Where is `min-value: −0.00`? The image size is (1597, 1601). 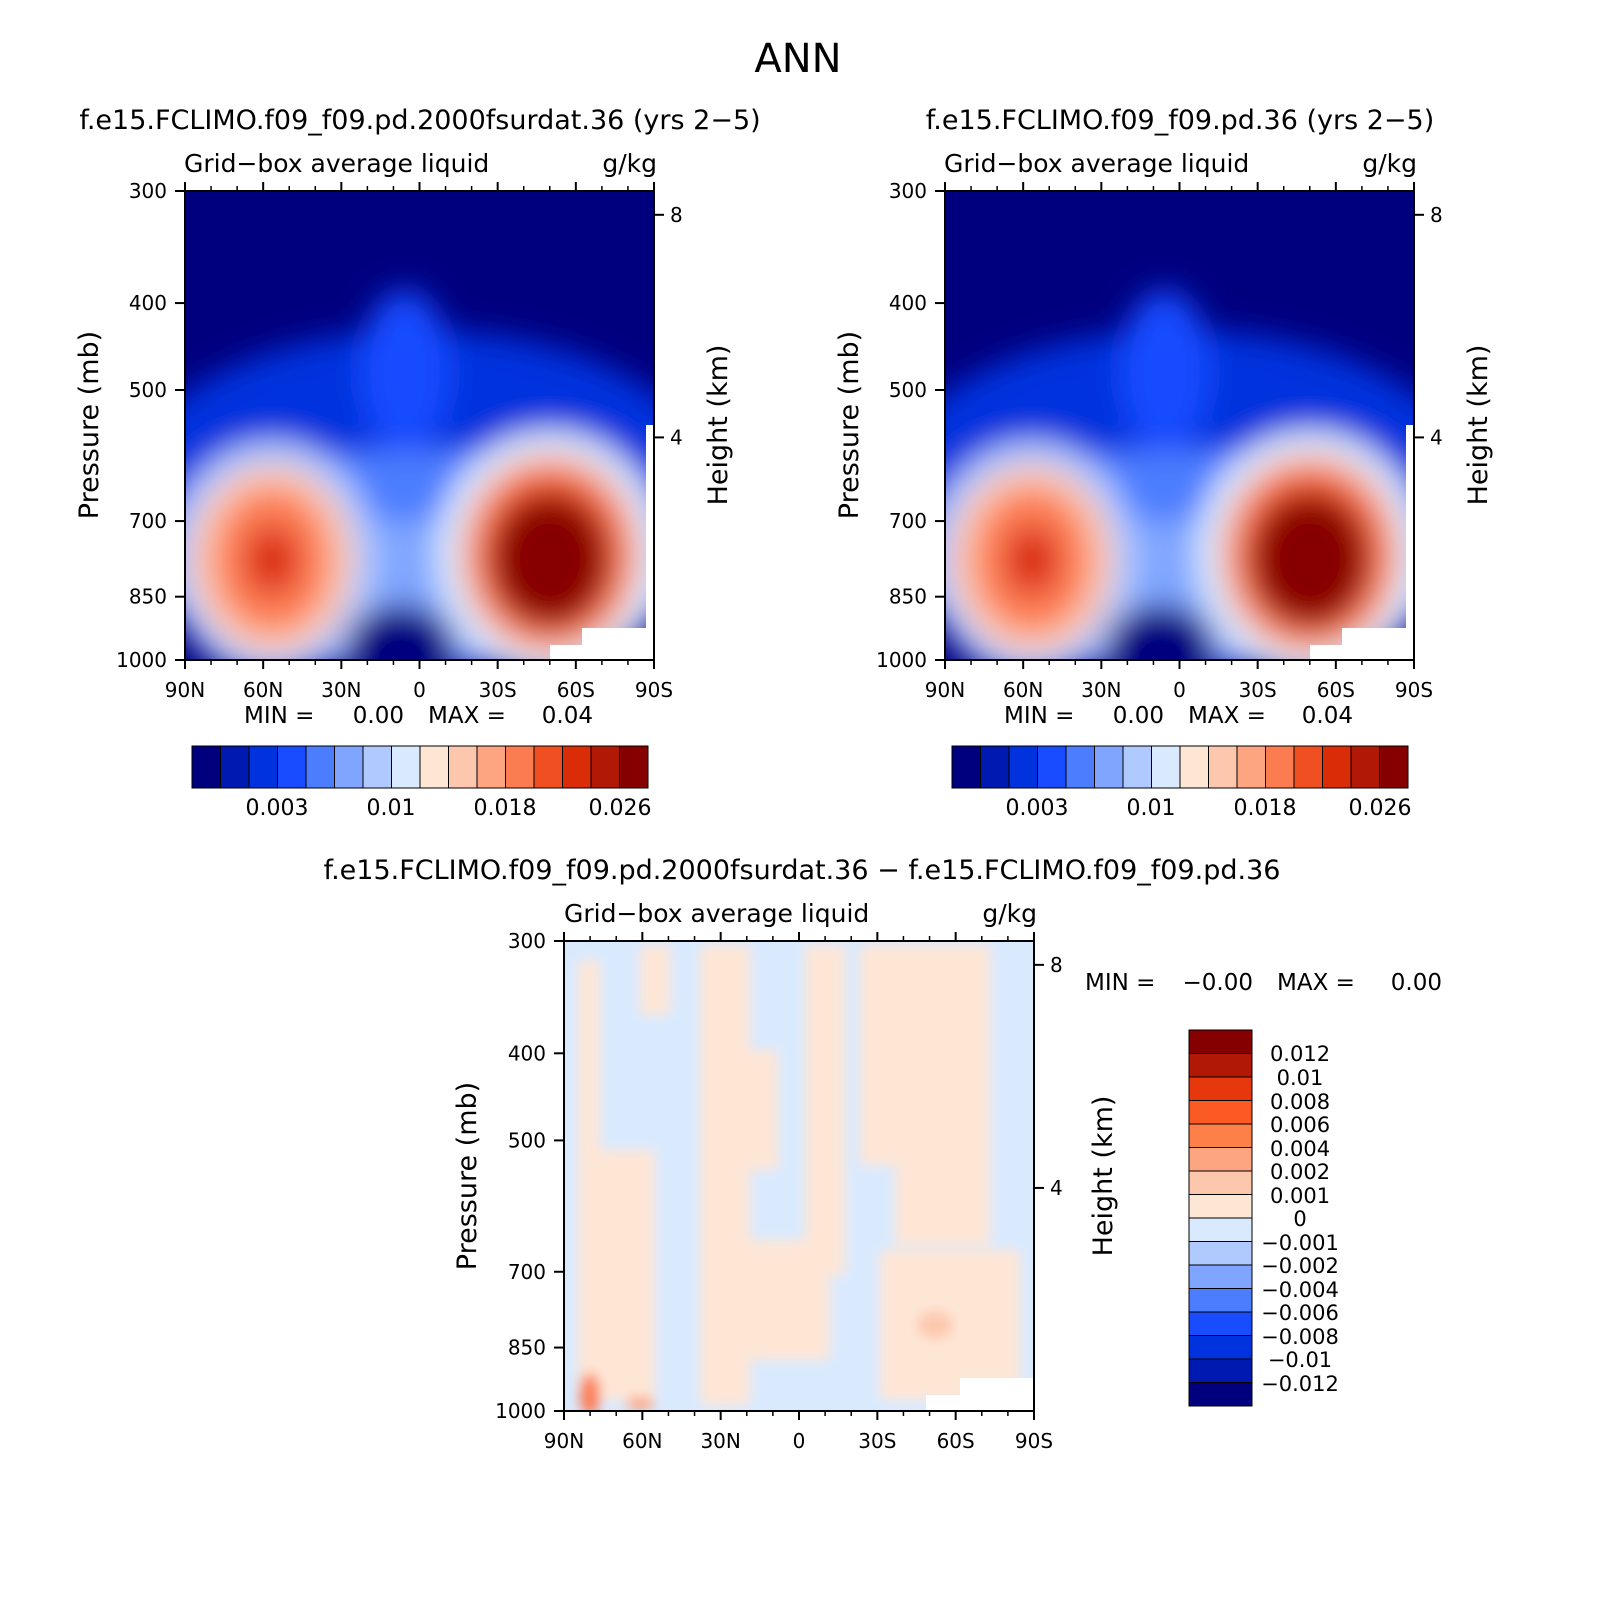
min-value: −0.00 is located at coordinates (1218, 983).